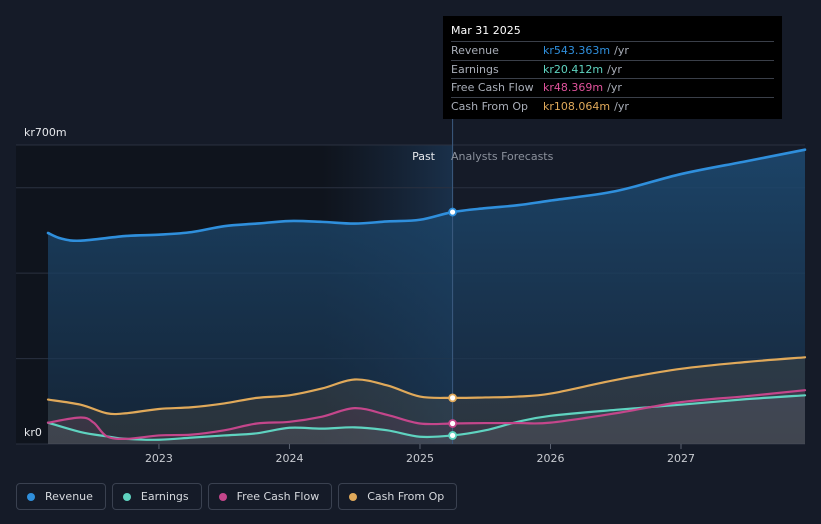 The image size is (821, 524). What do you see at coordinates (577, 51) in the screenshot?
I see `tooltip-value: kr543.363m` at bounding box center [577, 51].